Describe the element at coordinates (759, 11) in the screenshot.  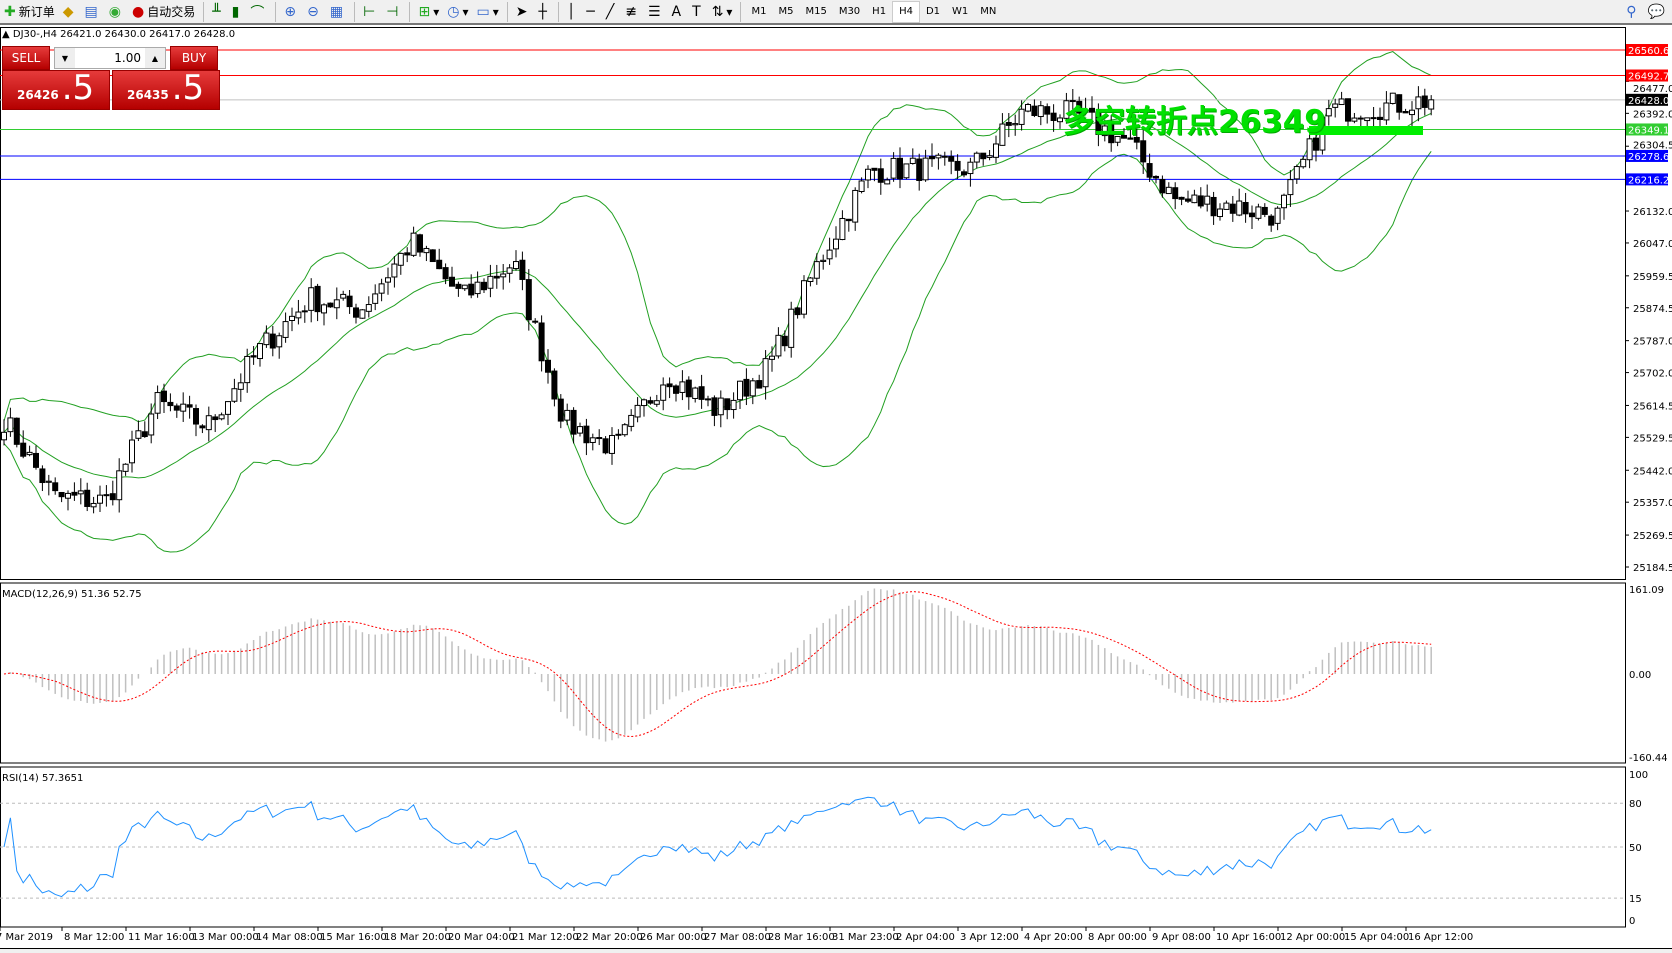
I see `timeframe-m1: M1` at that location.